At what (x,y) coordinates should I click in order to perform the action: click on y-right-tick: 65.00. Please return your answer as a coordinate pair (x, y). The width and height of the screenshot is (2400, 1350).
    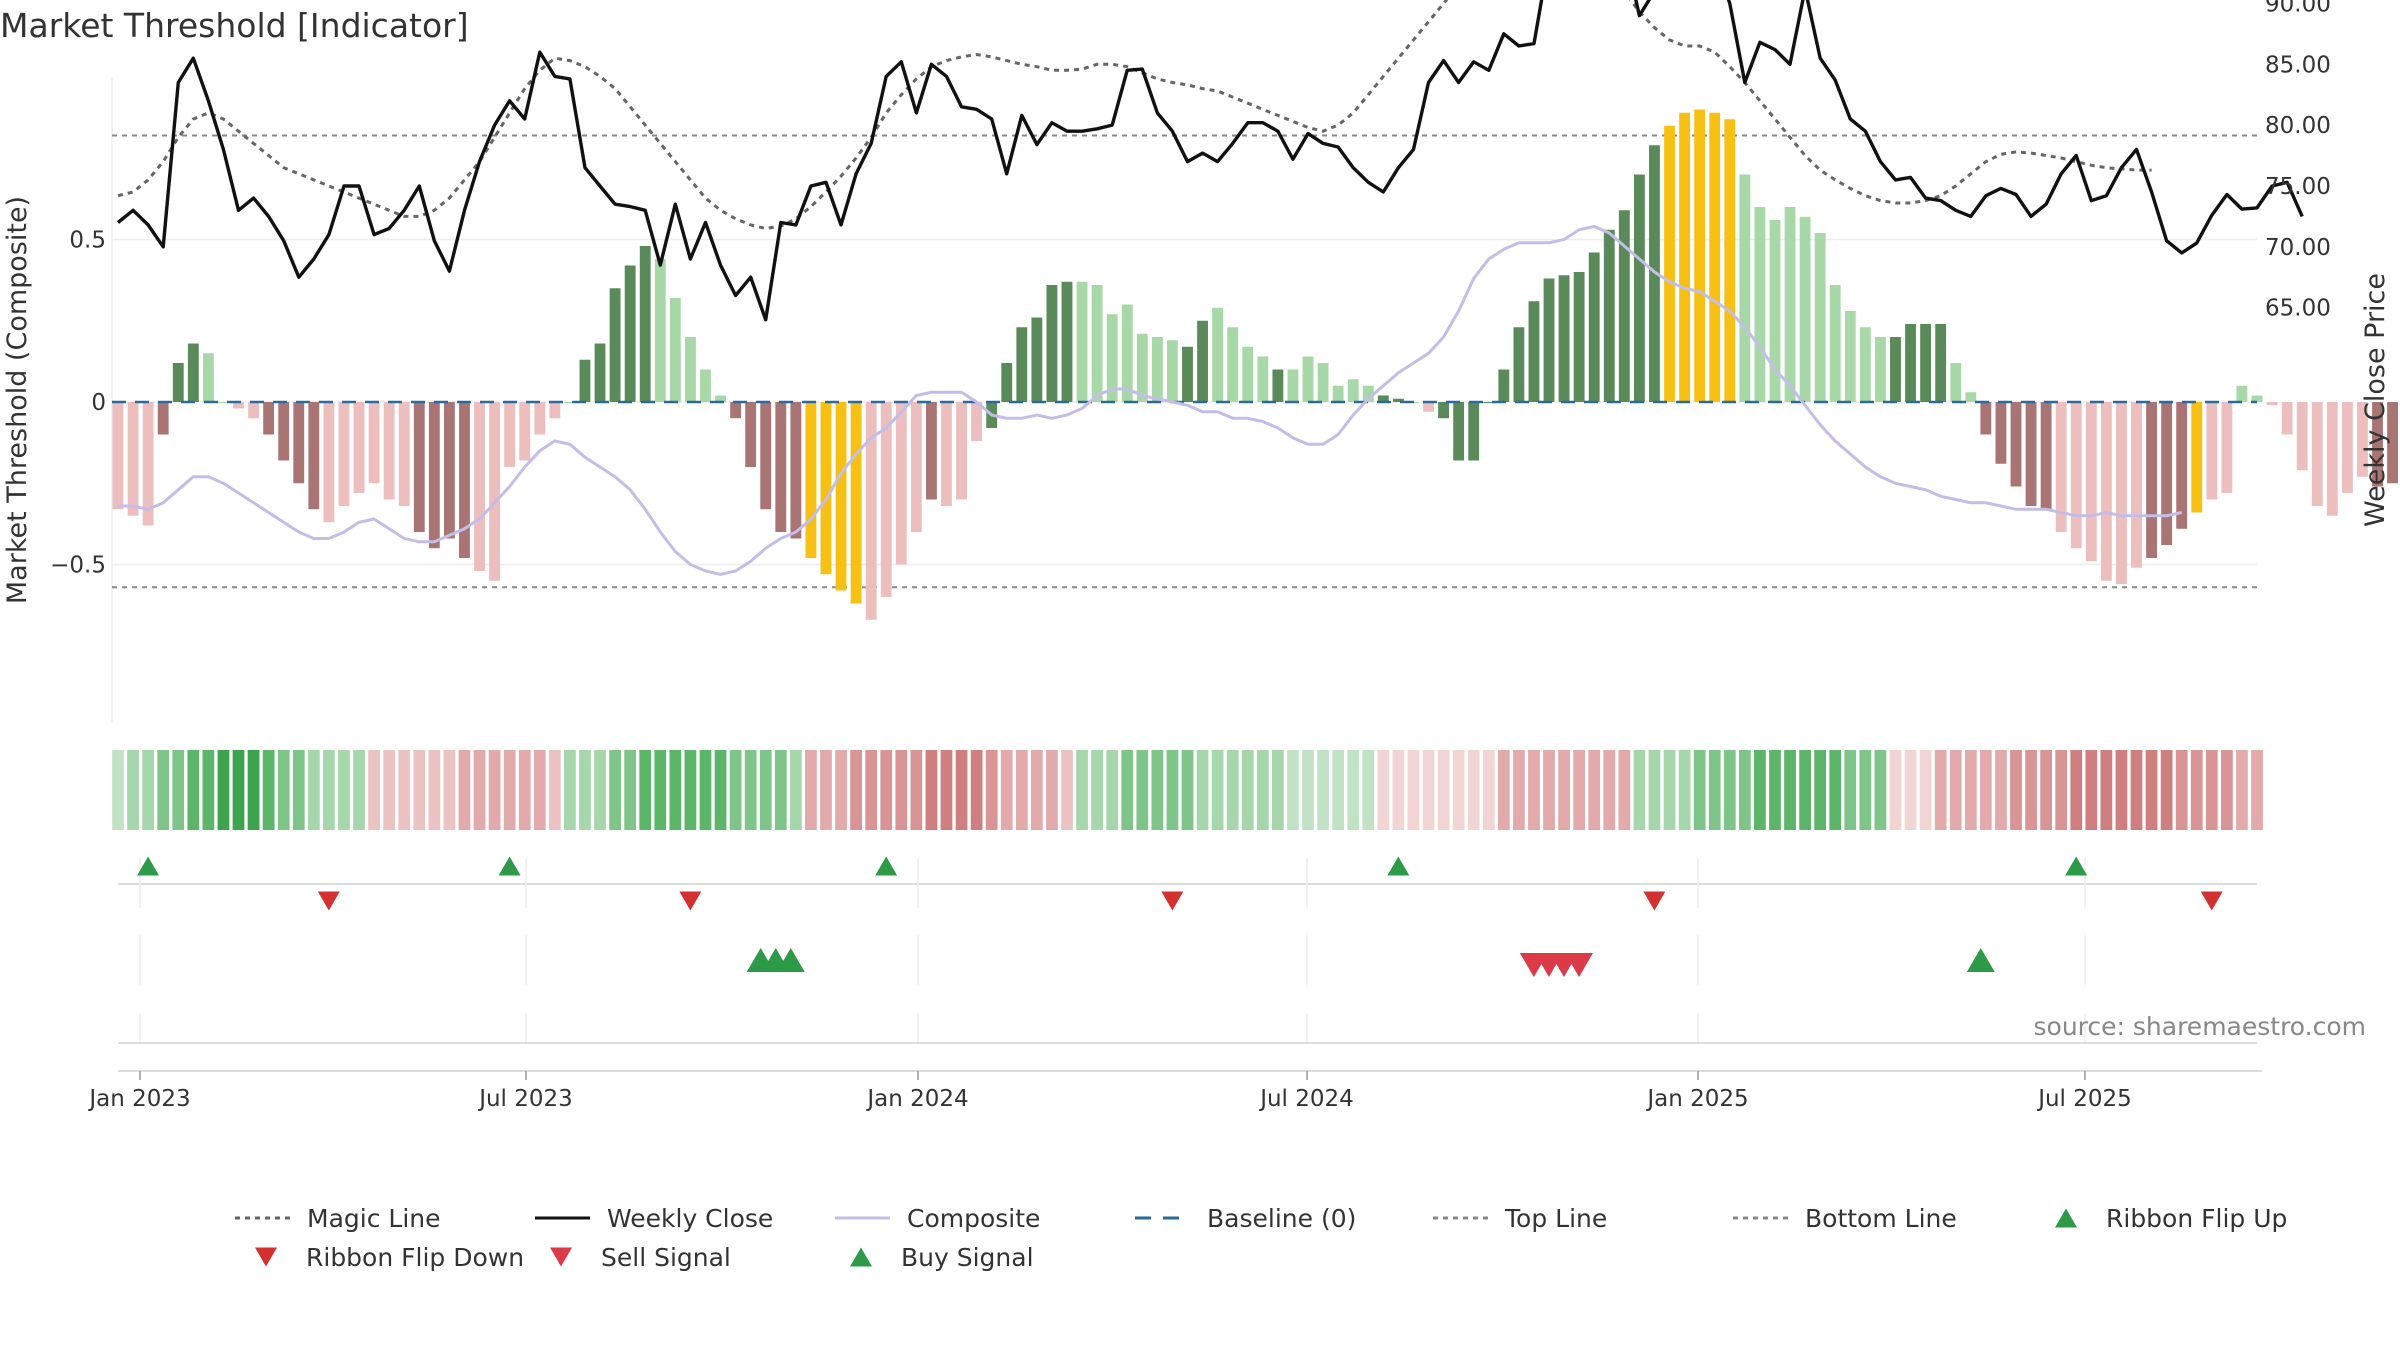
    Looking at the image, I should click on (2298, 309).